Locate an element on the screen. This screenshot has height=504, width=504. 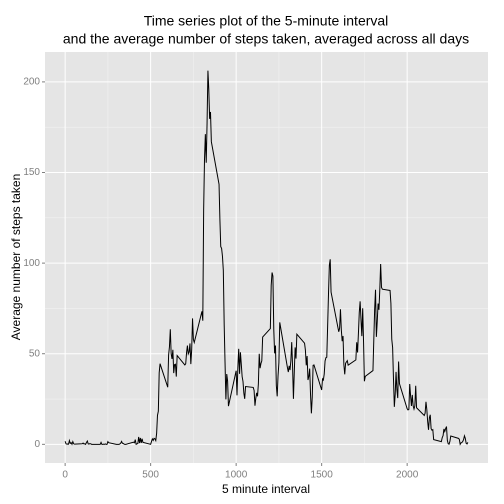
y-axis-label: Average number of steps taken is located at coordinates (16, 257).